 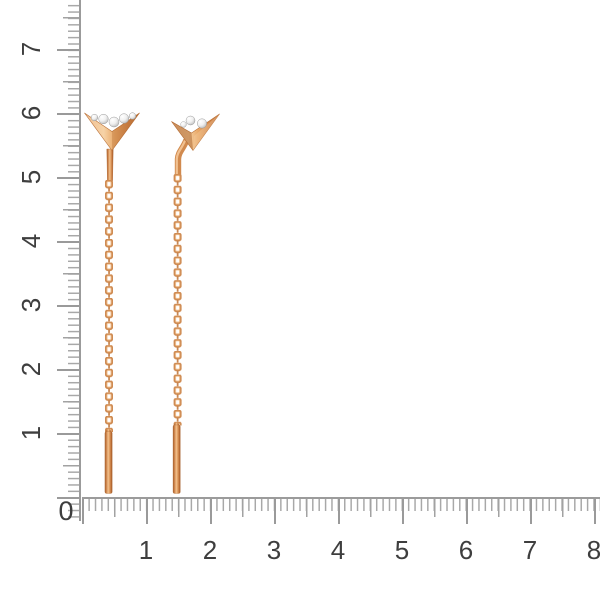 What do you see at coordinates (206, 132) in the screenshot?
I see `earring-right-chevron-highlight` at bounding box center [206, 132].